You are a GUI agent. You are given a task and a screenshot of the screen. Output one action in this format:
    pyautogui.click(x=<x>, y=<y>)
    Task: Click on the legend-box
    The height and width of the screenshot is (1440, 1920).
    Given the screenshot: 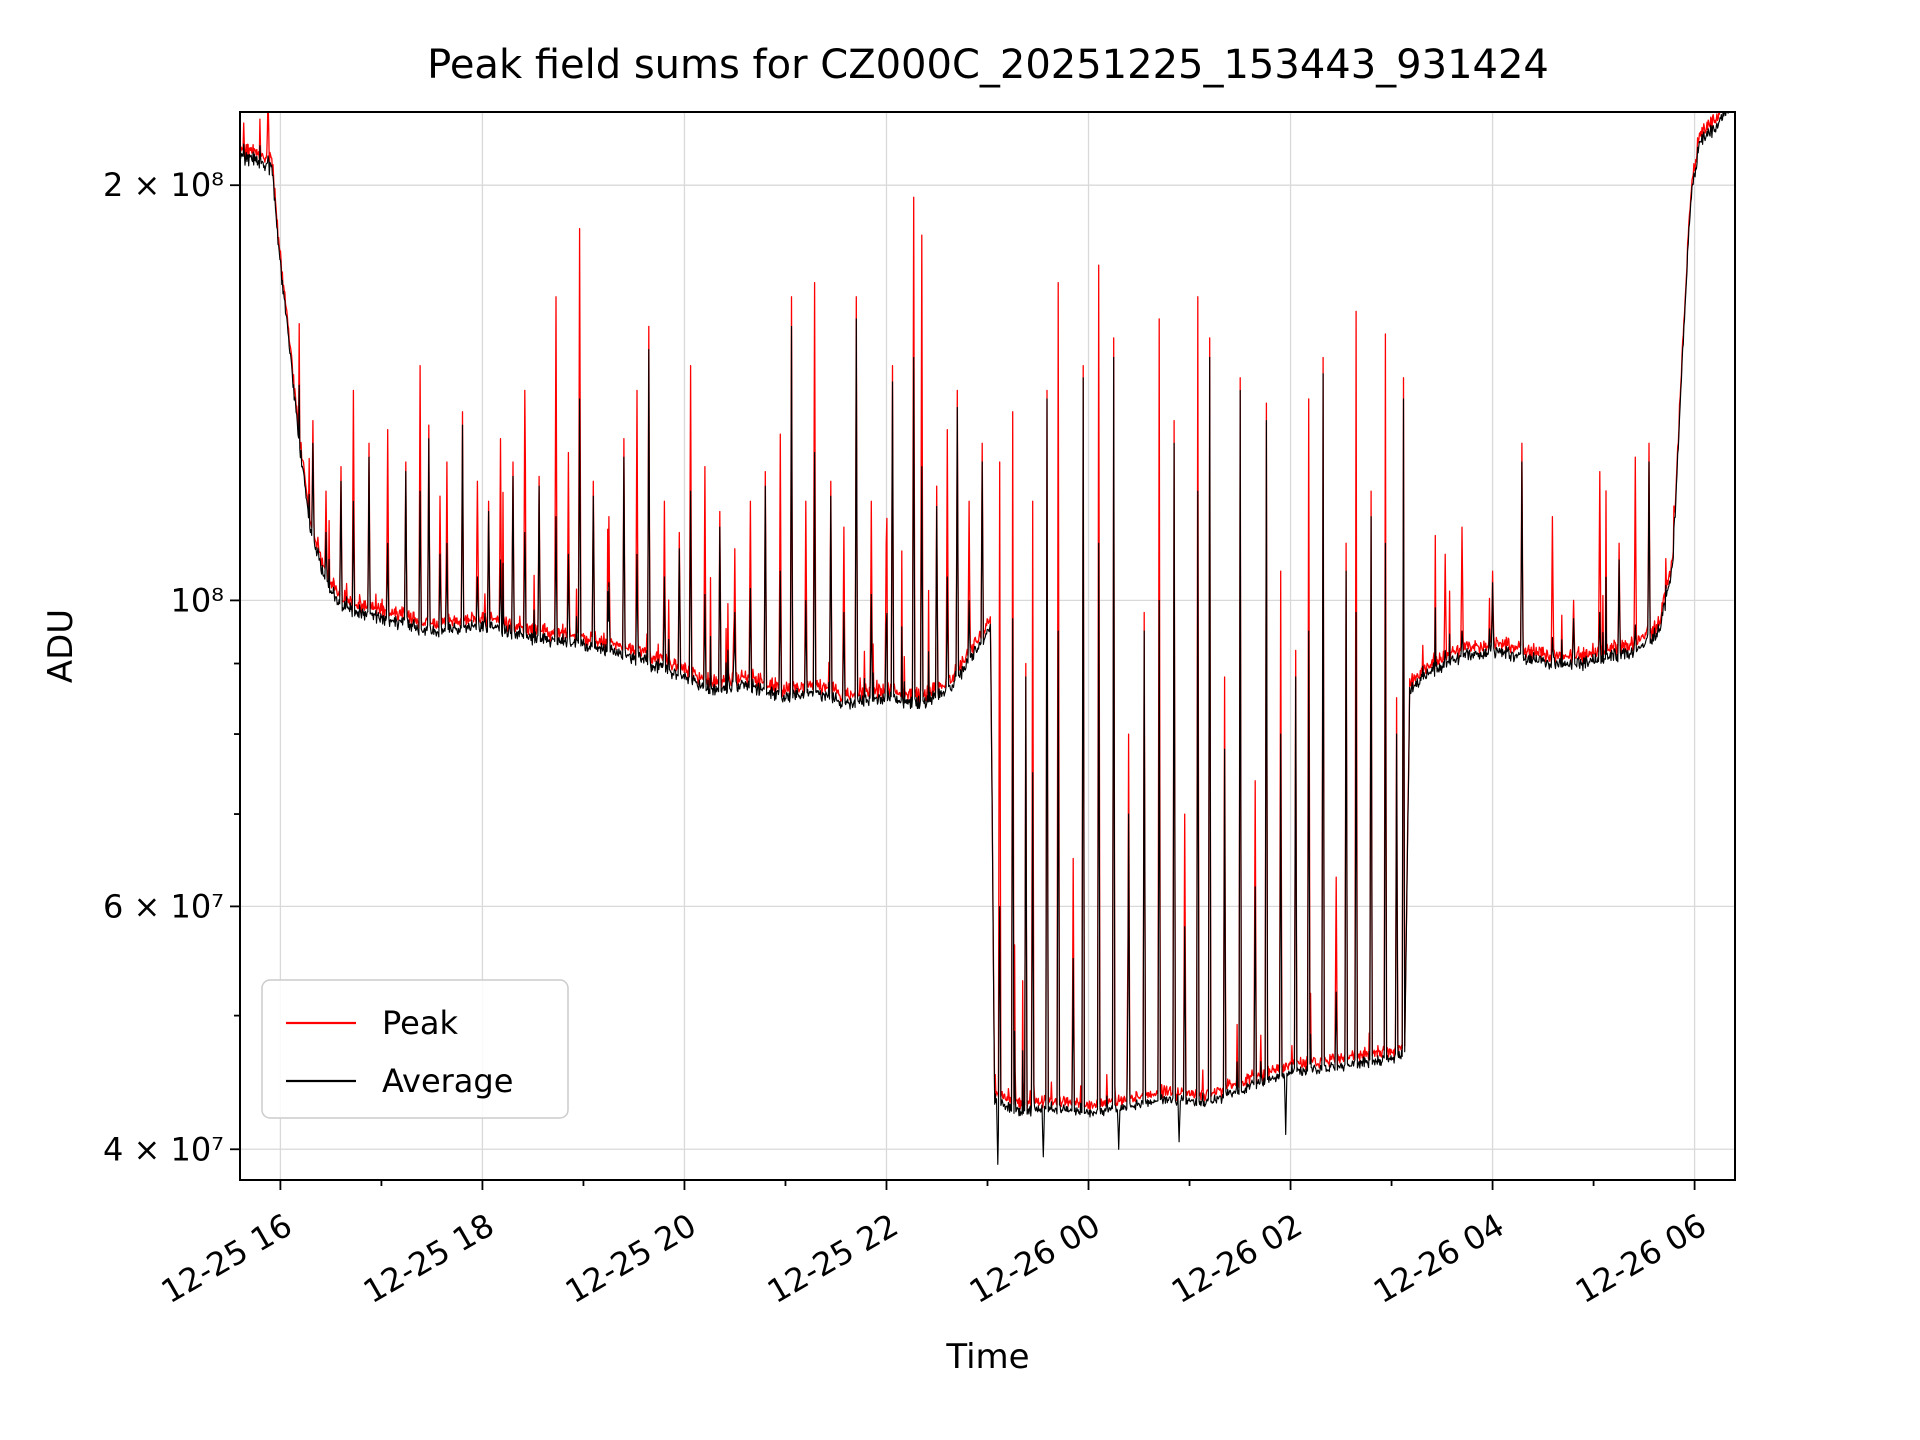 What is the action you would take?
    pyautogui.click(x=415, y=1049)
    